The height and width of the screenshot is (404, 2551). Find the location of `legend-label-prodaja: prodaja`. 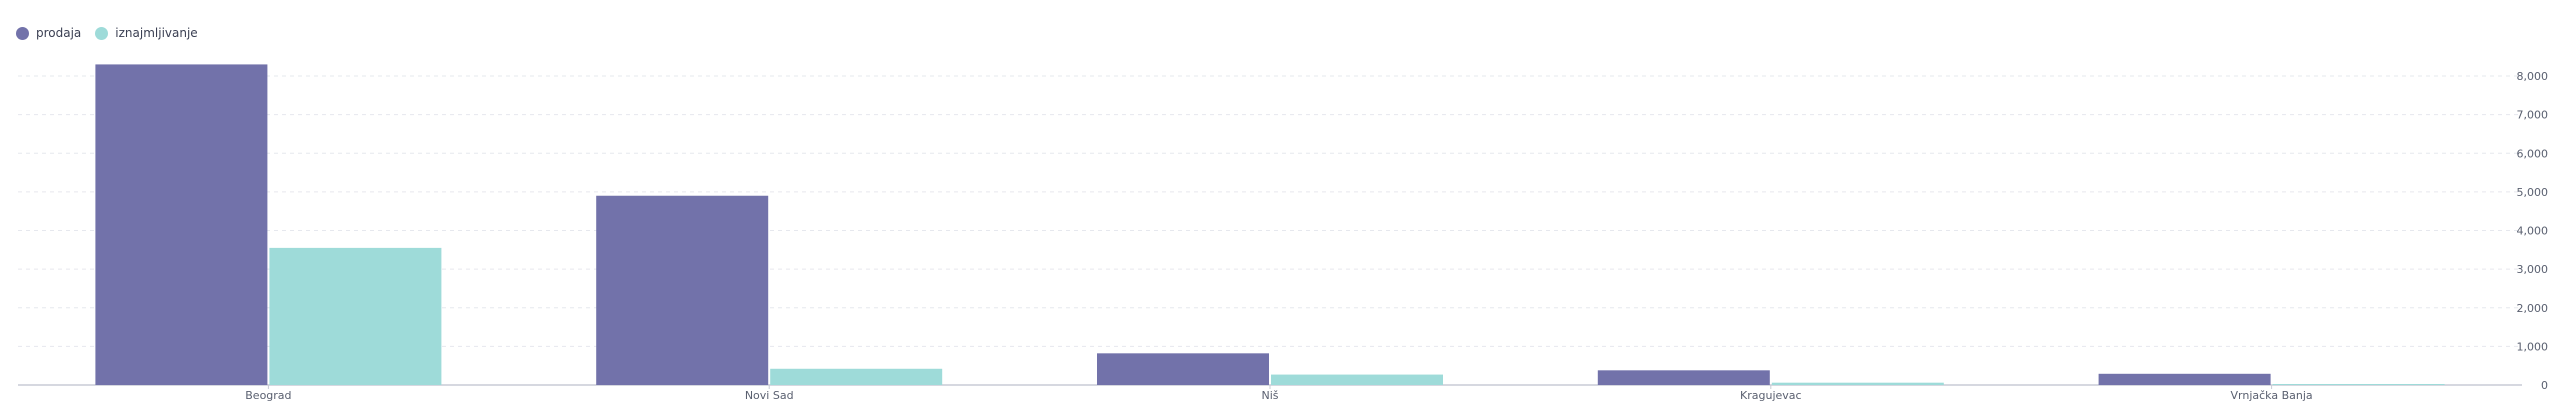

legend-label-prodaja: prodaja is located at coordinates (59, 33).